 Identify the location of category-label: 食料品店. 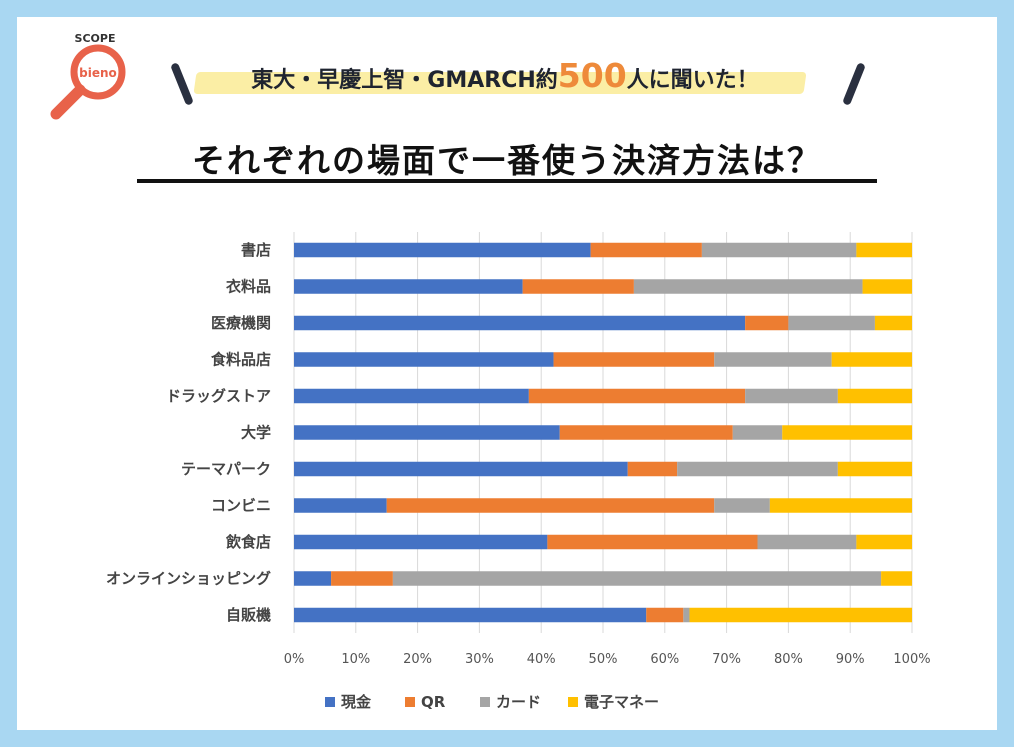
(241, 360).